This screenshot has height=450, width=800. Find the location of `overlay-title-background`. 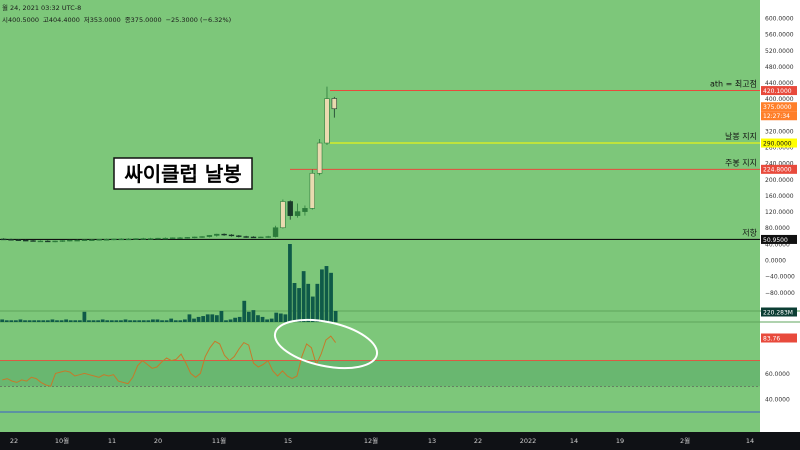

overlay-title-background is located at coordinates (183, 173).